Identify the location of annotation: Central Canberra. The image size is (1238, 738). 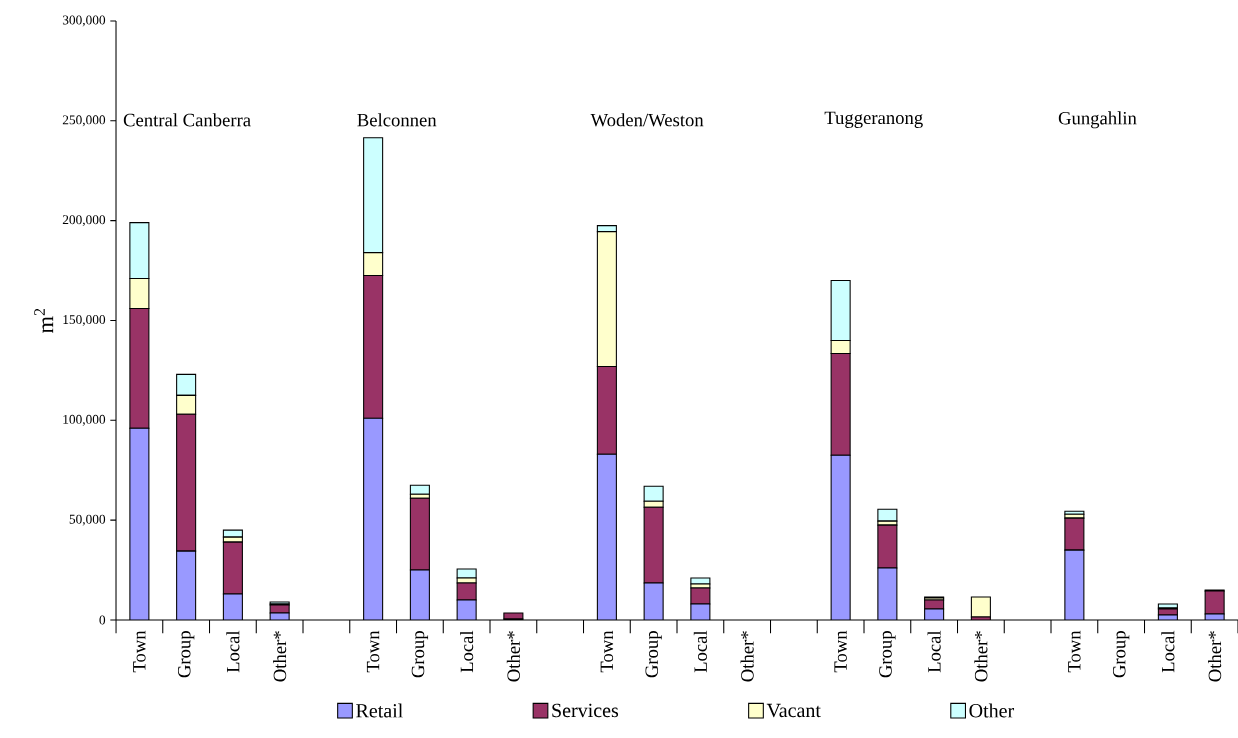
(187, 120).